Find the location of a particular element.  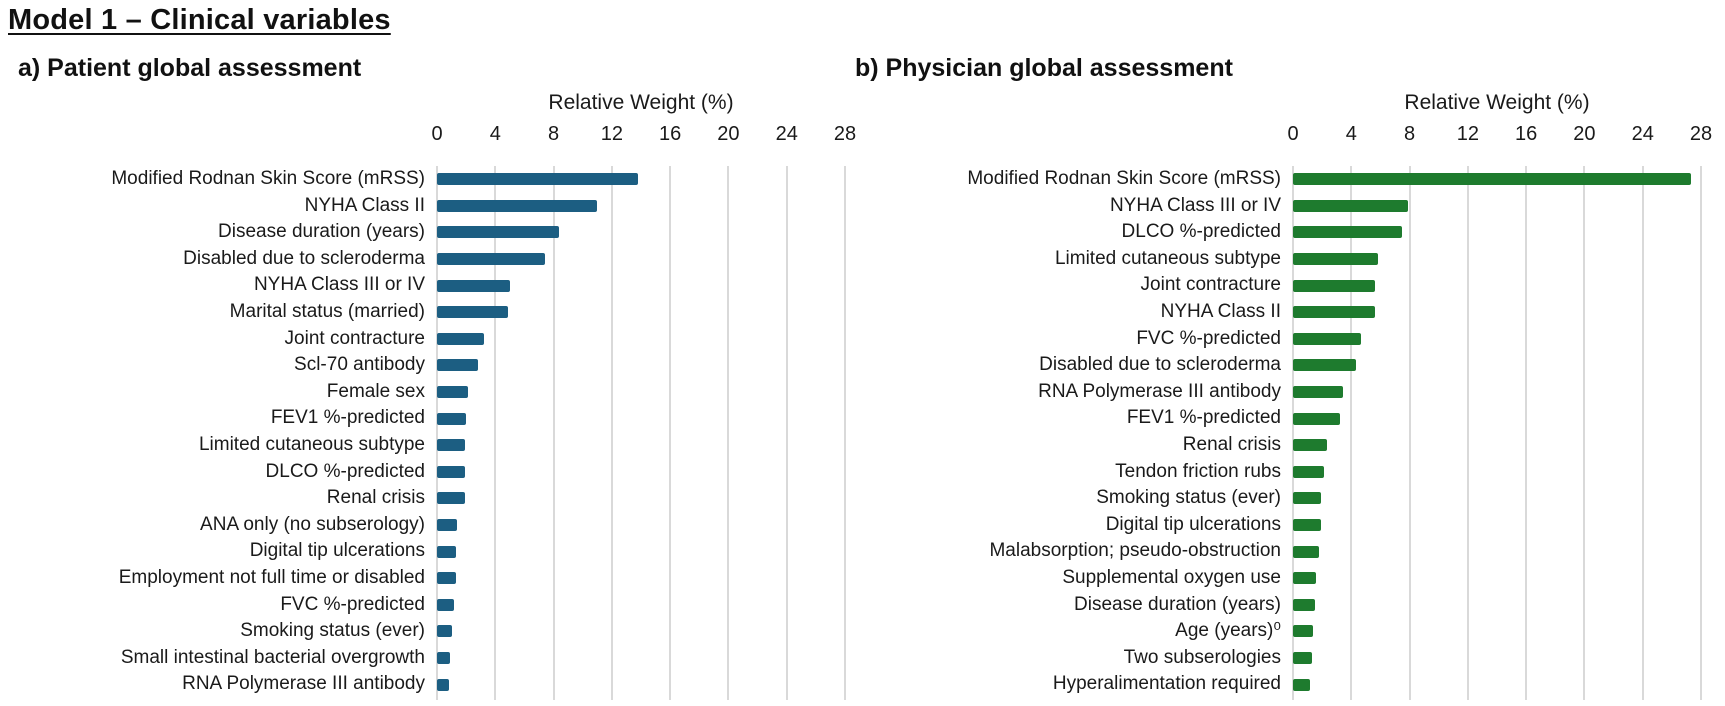

category-label: Disabled due to scleroderma is located at coordinates (304, 258).